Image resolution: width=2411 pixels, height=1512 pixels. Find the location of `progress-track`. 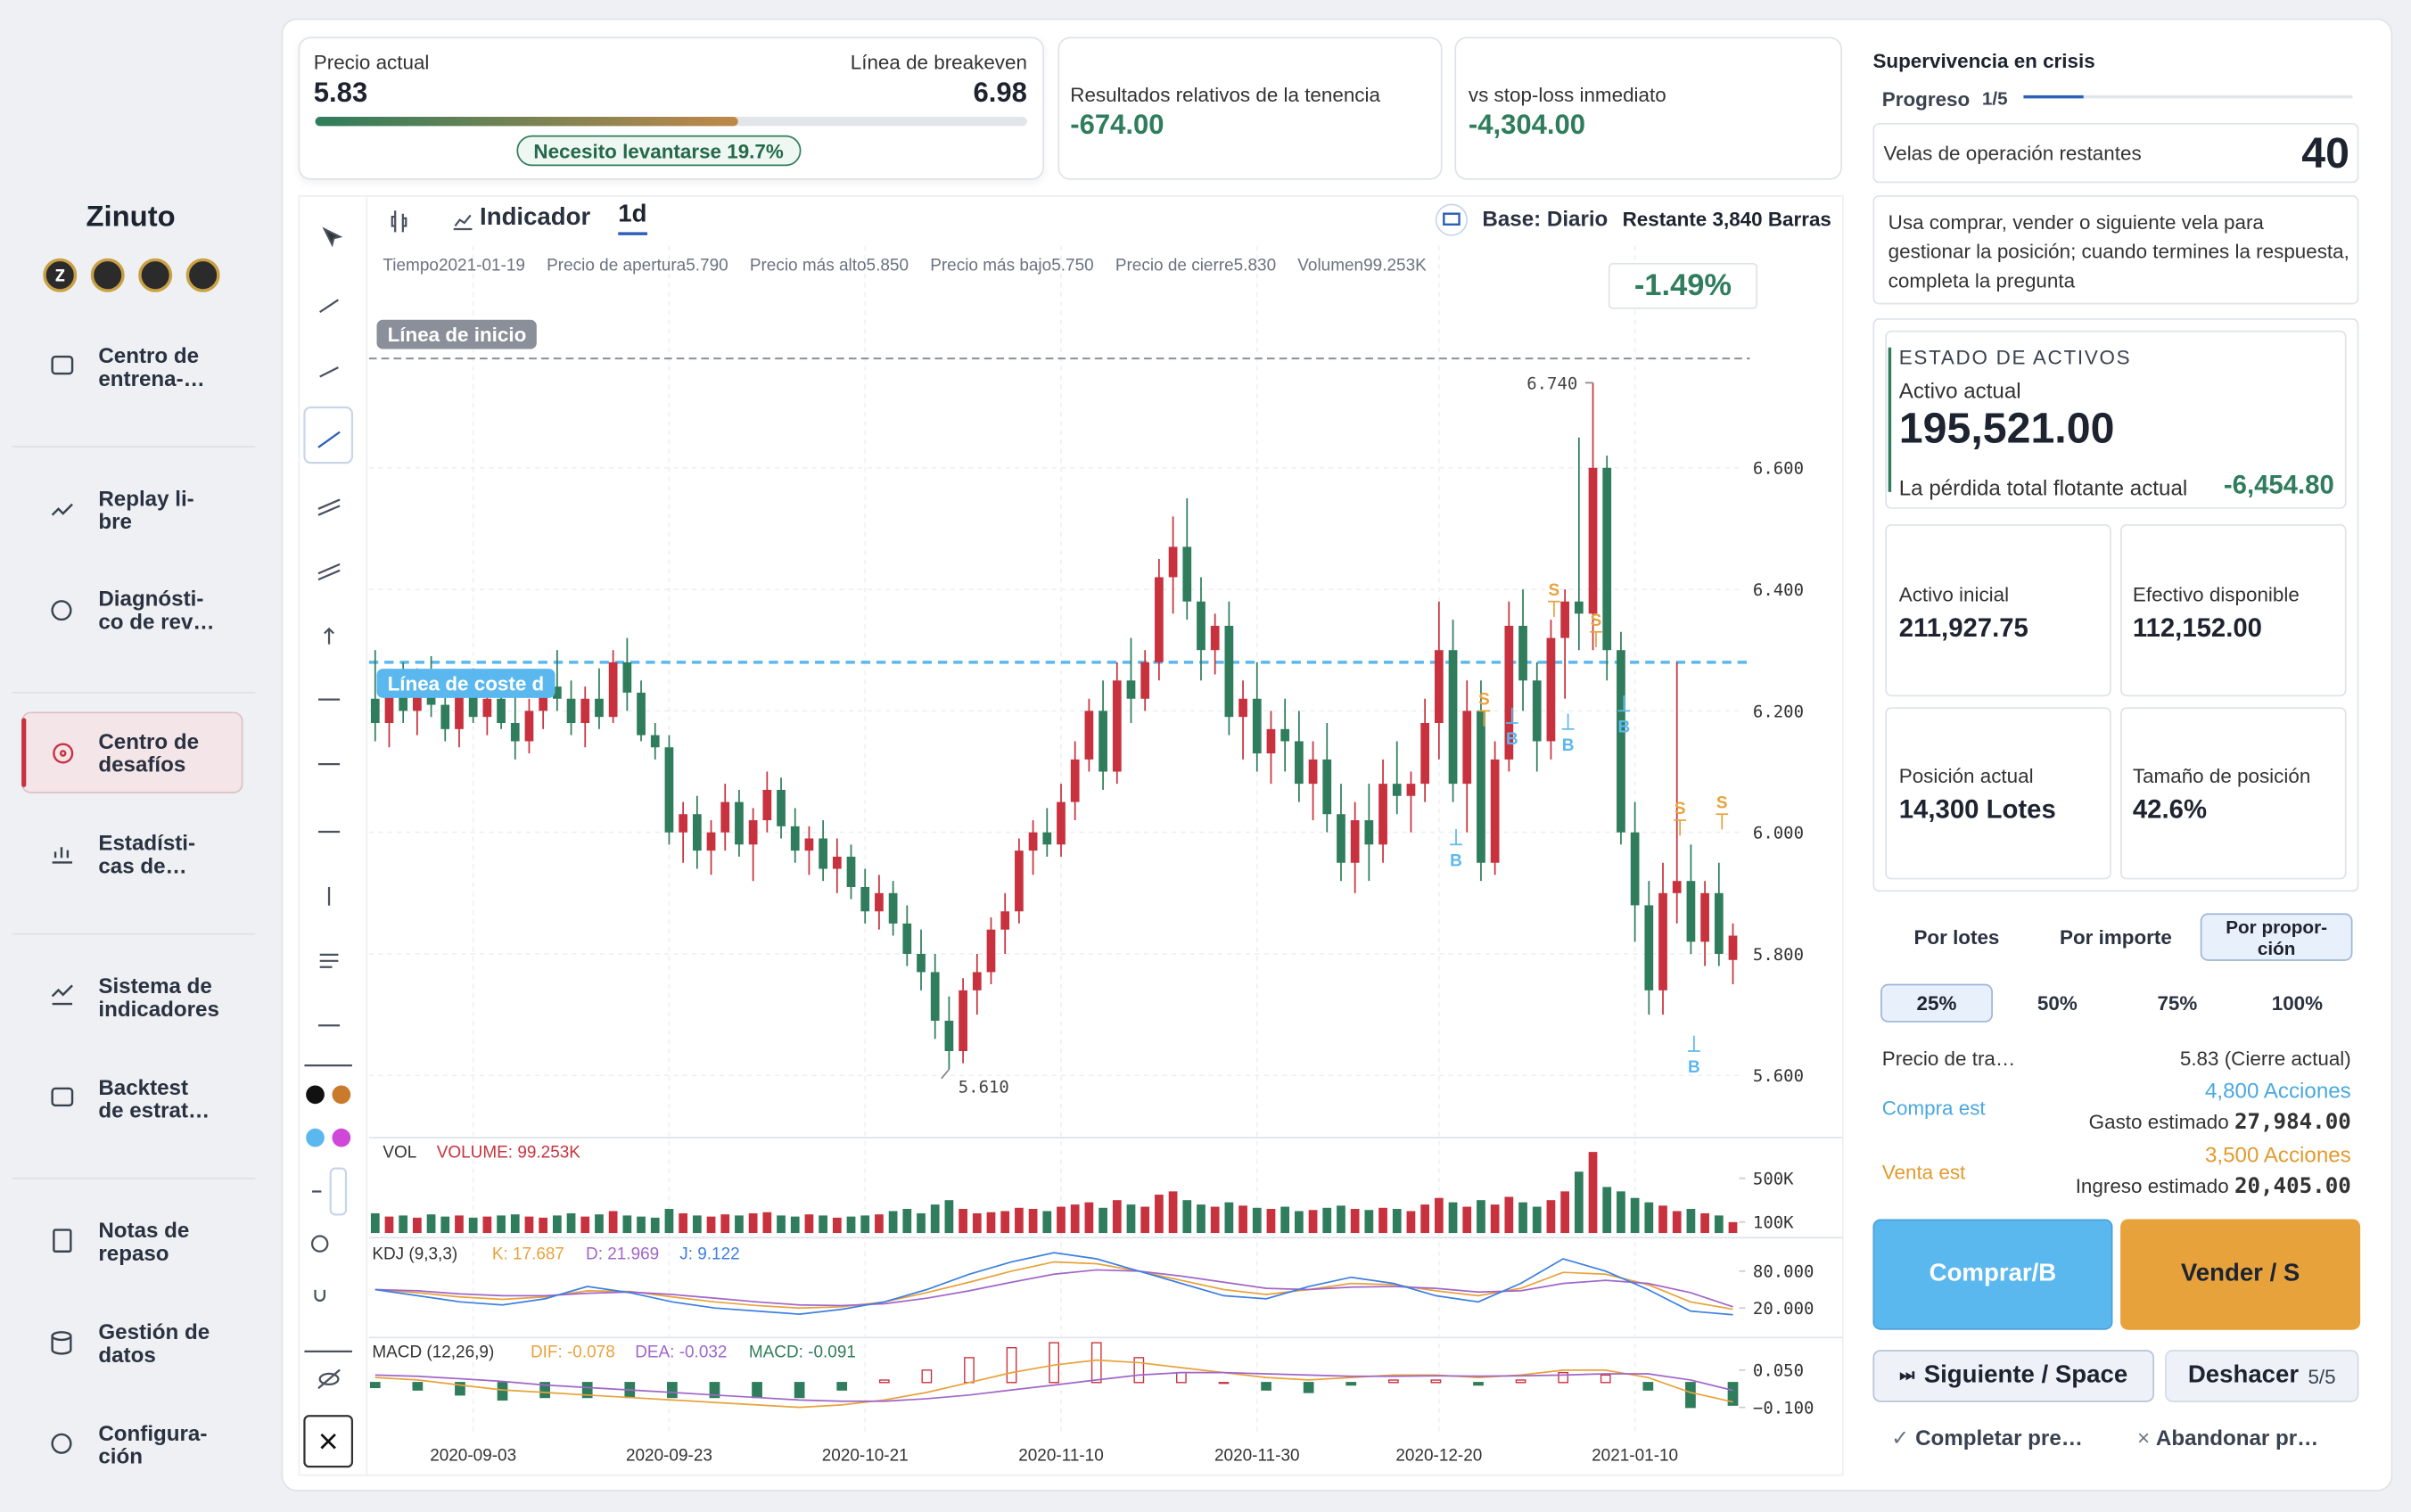

progress-track is located at coordinates (2188, 96).